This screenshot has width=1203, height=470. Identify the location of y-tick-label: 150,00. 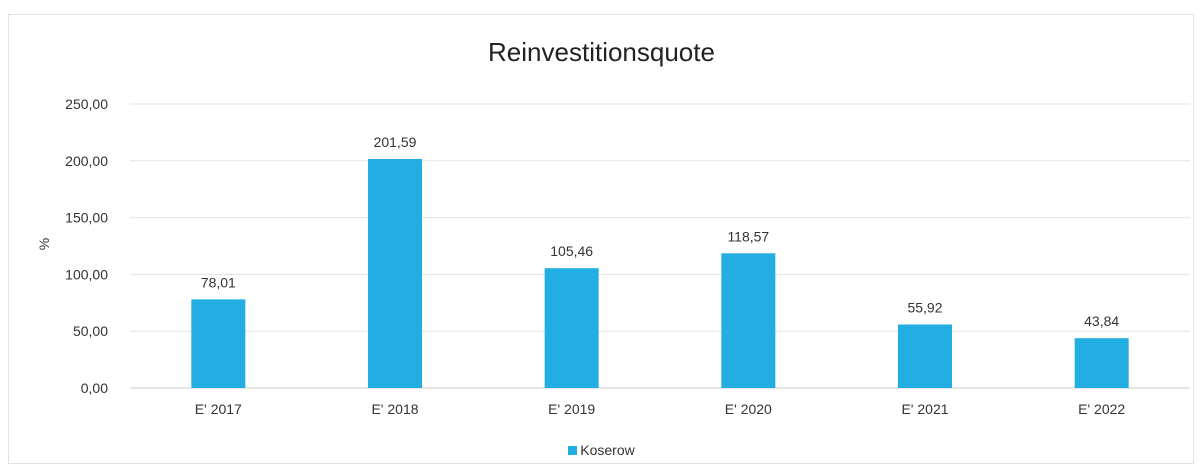
(86, 218).